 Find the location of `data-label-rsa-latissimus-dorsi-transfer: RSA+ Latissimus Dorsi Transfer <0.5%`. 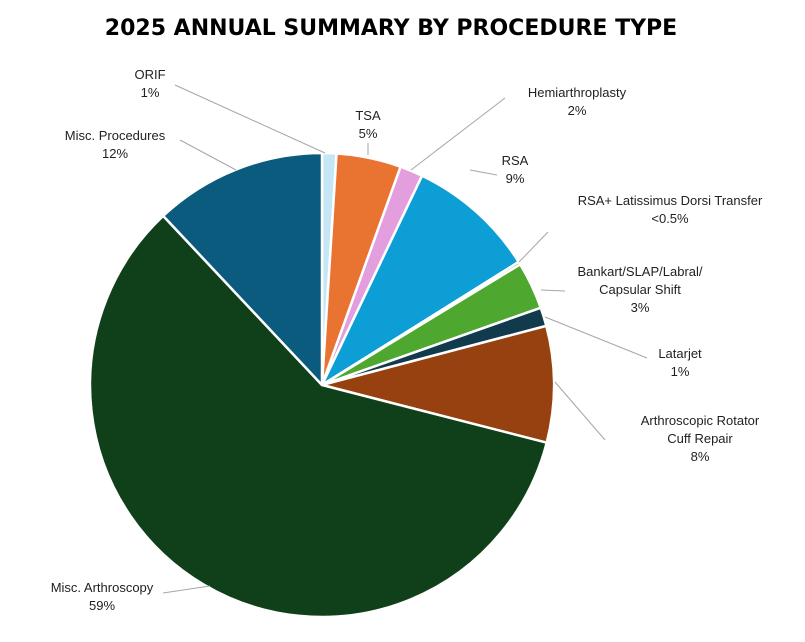

data-label-rsa-latissimus-dorsi-transfer: RSA+ Latissimus Dorsi Transfer <0.5% is located at coordinates (670, 209).